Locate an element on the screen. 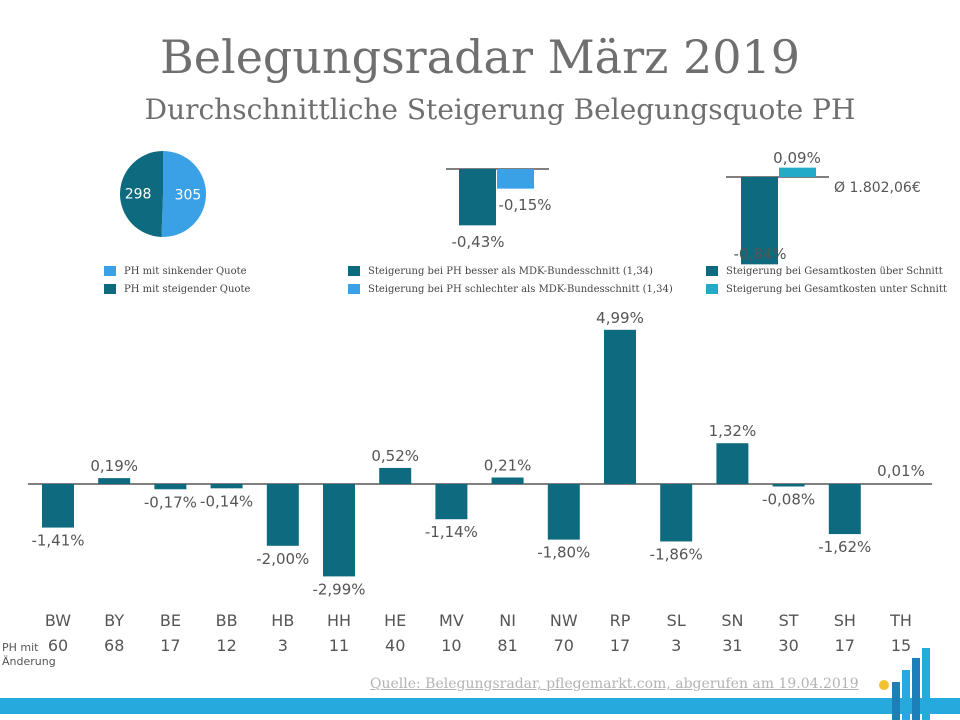 This screenshot has width=960, height=720. bar-value-label: -2,99% is located at coordinates (338, 589).